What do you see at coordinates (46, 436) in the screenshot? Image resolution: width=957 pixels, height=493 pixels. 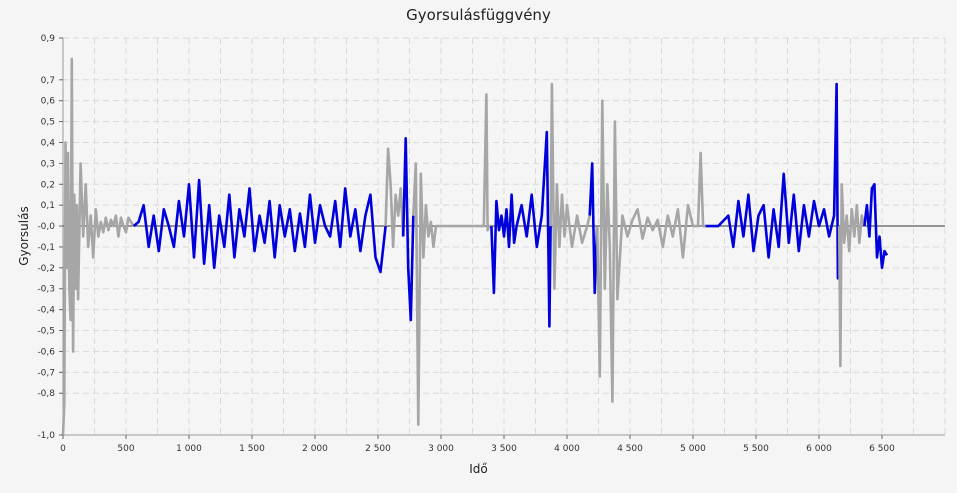 I see `y-tick-label: -1,0` at bounding box center [46, 436].